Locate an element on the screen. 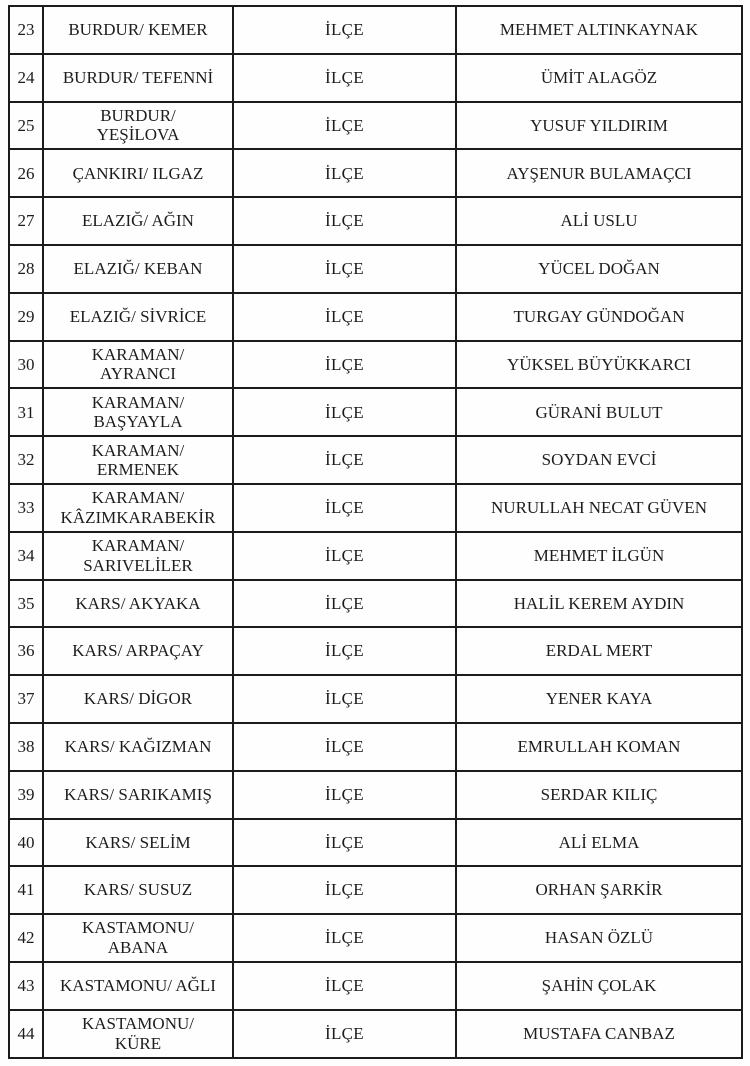 The width and height of the screenshot is (750, 1066). row-number-cell: 31 is located at coordinates (26, 412).